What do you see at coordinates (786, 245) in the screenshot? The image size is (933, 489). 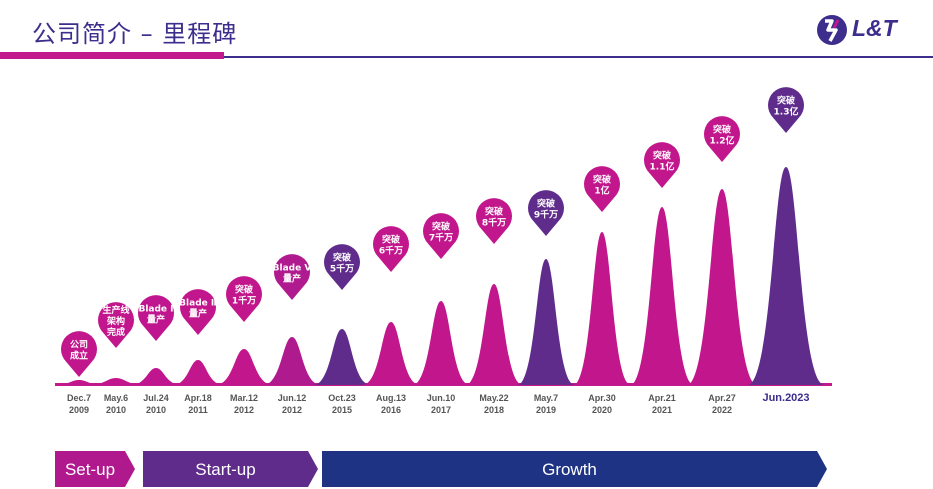 I see `milestone-15: 突破1.3亿 Jun.2023` at bounding box center [786, 245].